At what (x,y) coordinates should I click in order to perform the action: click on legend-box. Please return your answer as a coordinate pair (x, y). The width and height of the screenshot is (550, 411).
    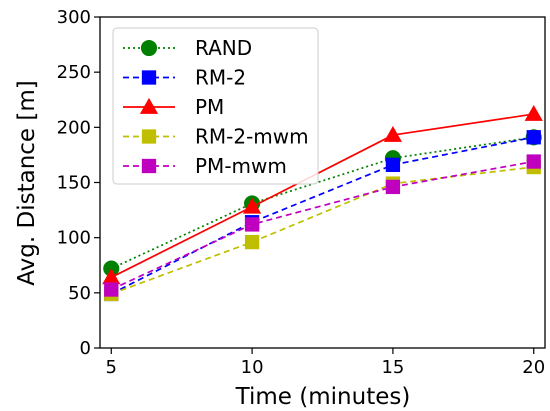
    Looking at the image, I should click on (215, 106).